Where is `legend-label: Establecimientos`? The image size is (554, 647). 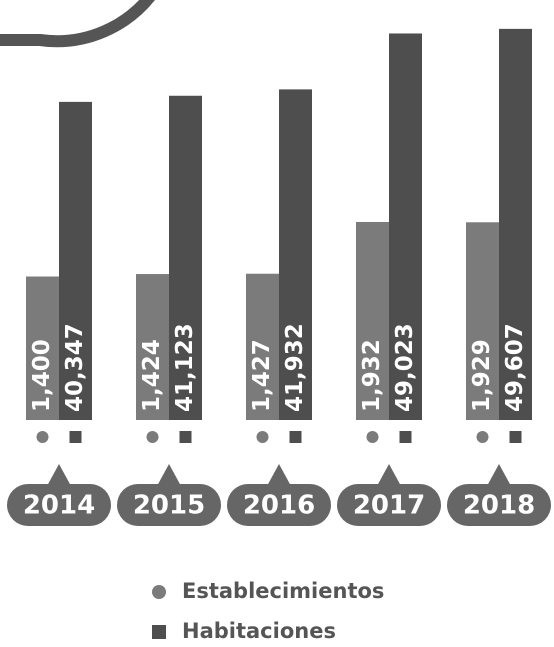 legend-label: Establecimientos is located at coordinates (283, 591).